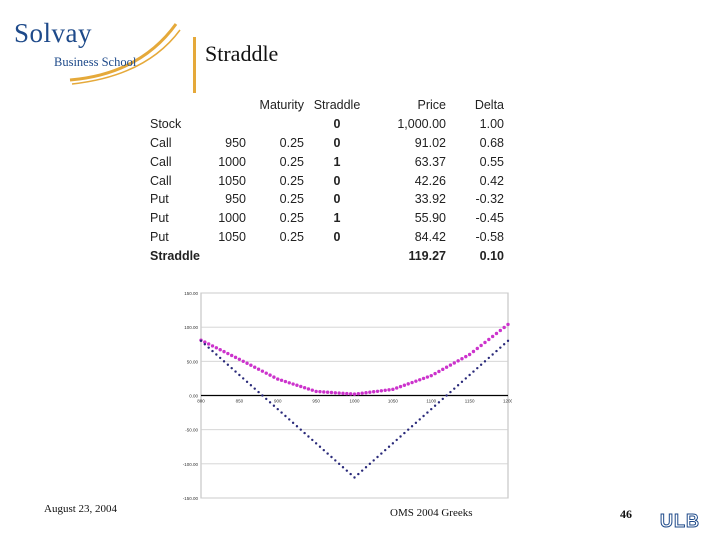 The image size is (720, 540). Describe the element at coordinates (95, 62) in the screenshot. I see `logo-subtitle: Business School` at that location.